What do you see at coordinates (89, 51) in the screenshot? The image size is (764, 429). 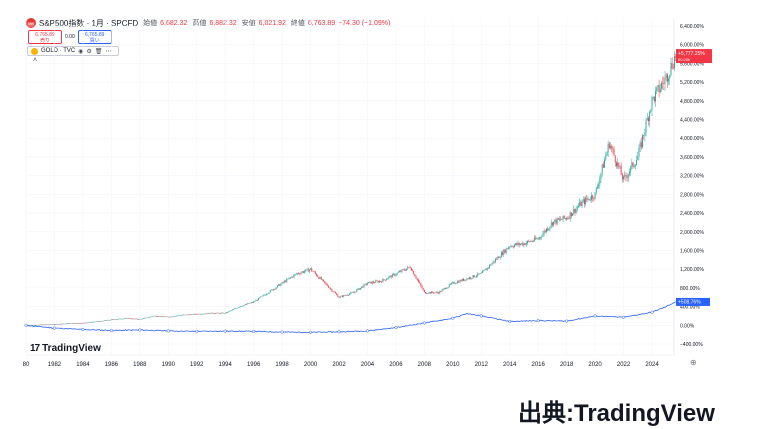 I see `settings-icon: ⚙` at bounding box center [89, 51].